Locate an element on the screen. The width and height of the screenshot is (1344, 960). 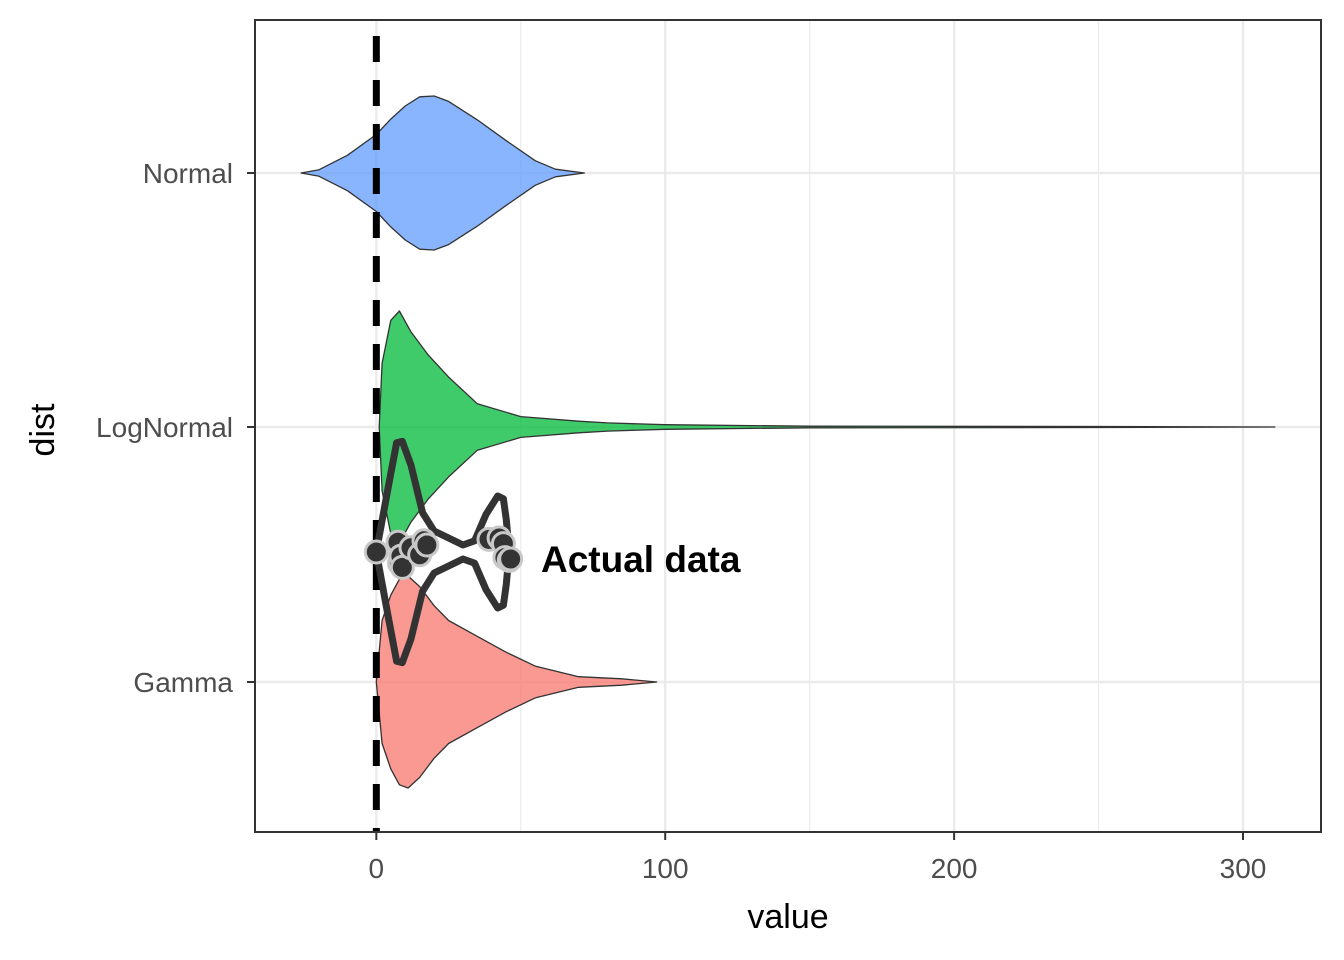
y-tick-label: LogNormal is located at coordinates (164, 427).